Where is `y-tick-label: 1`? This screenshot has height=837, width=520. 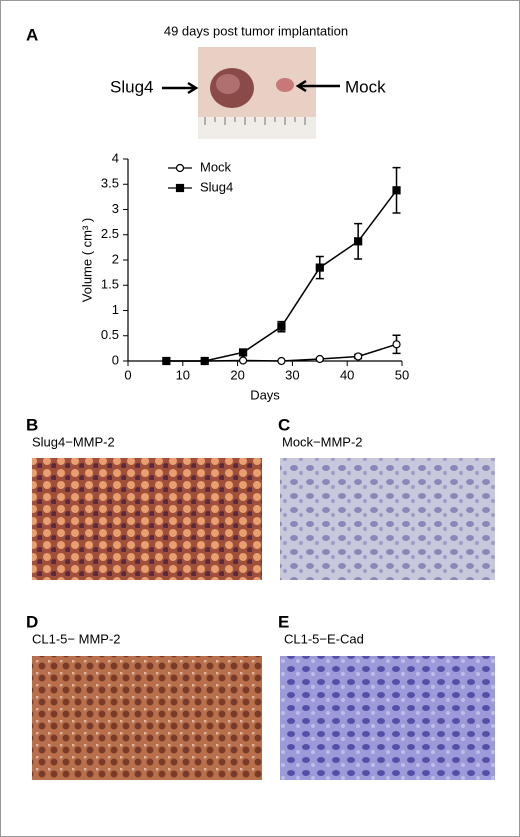 y-tick-label: 1 is located at coordinates (115, 309).